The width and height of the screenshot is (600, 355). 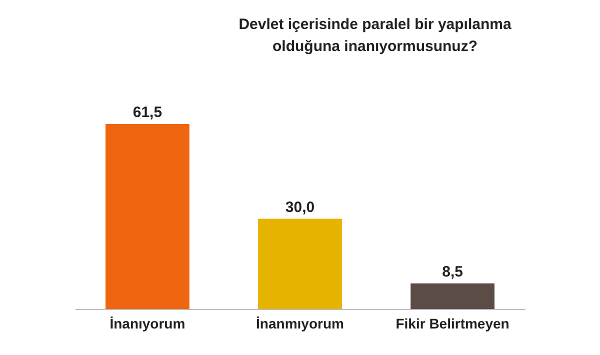 What do you see at coordinates (375, 36) in the screenshot?
I see `chart-title: Devlet içerisinde paralel bir yapılanma olduğuna inanıyormusunuz?` at bounding box center [375, 36].